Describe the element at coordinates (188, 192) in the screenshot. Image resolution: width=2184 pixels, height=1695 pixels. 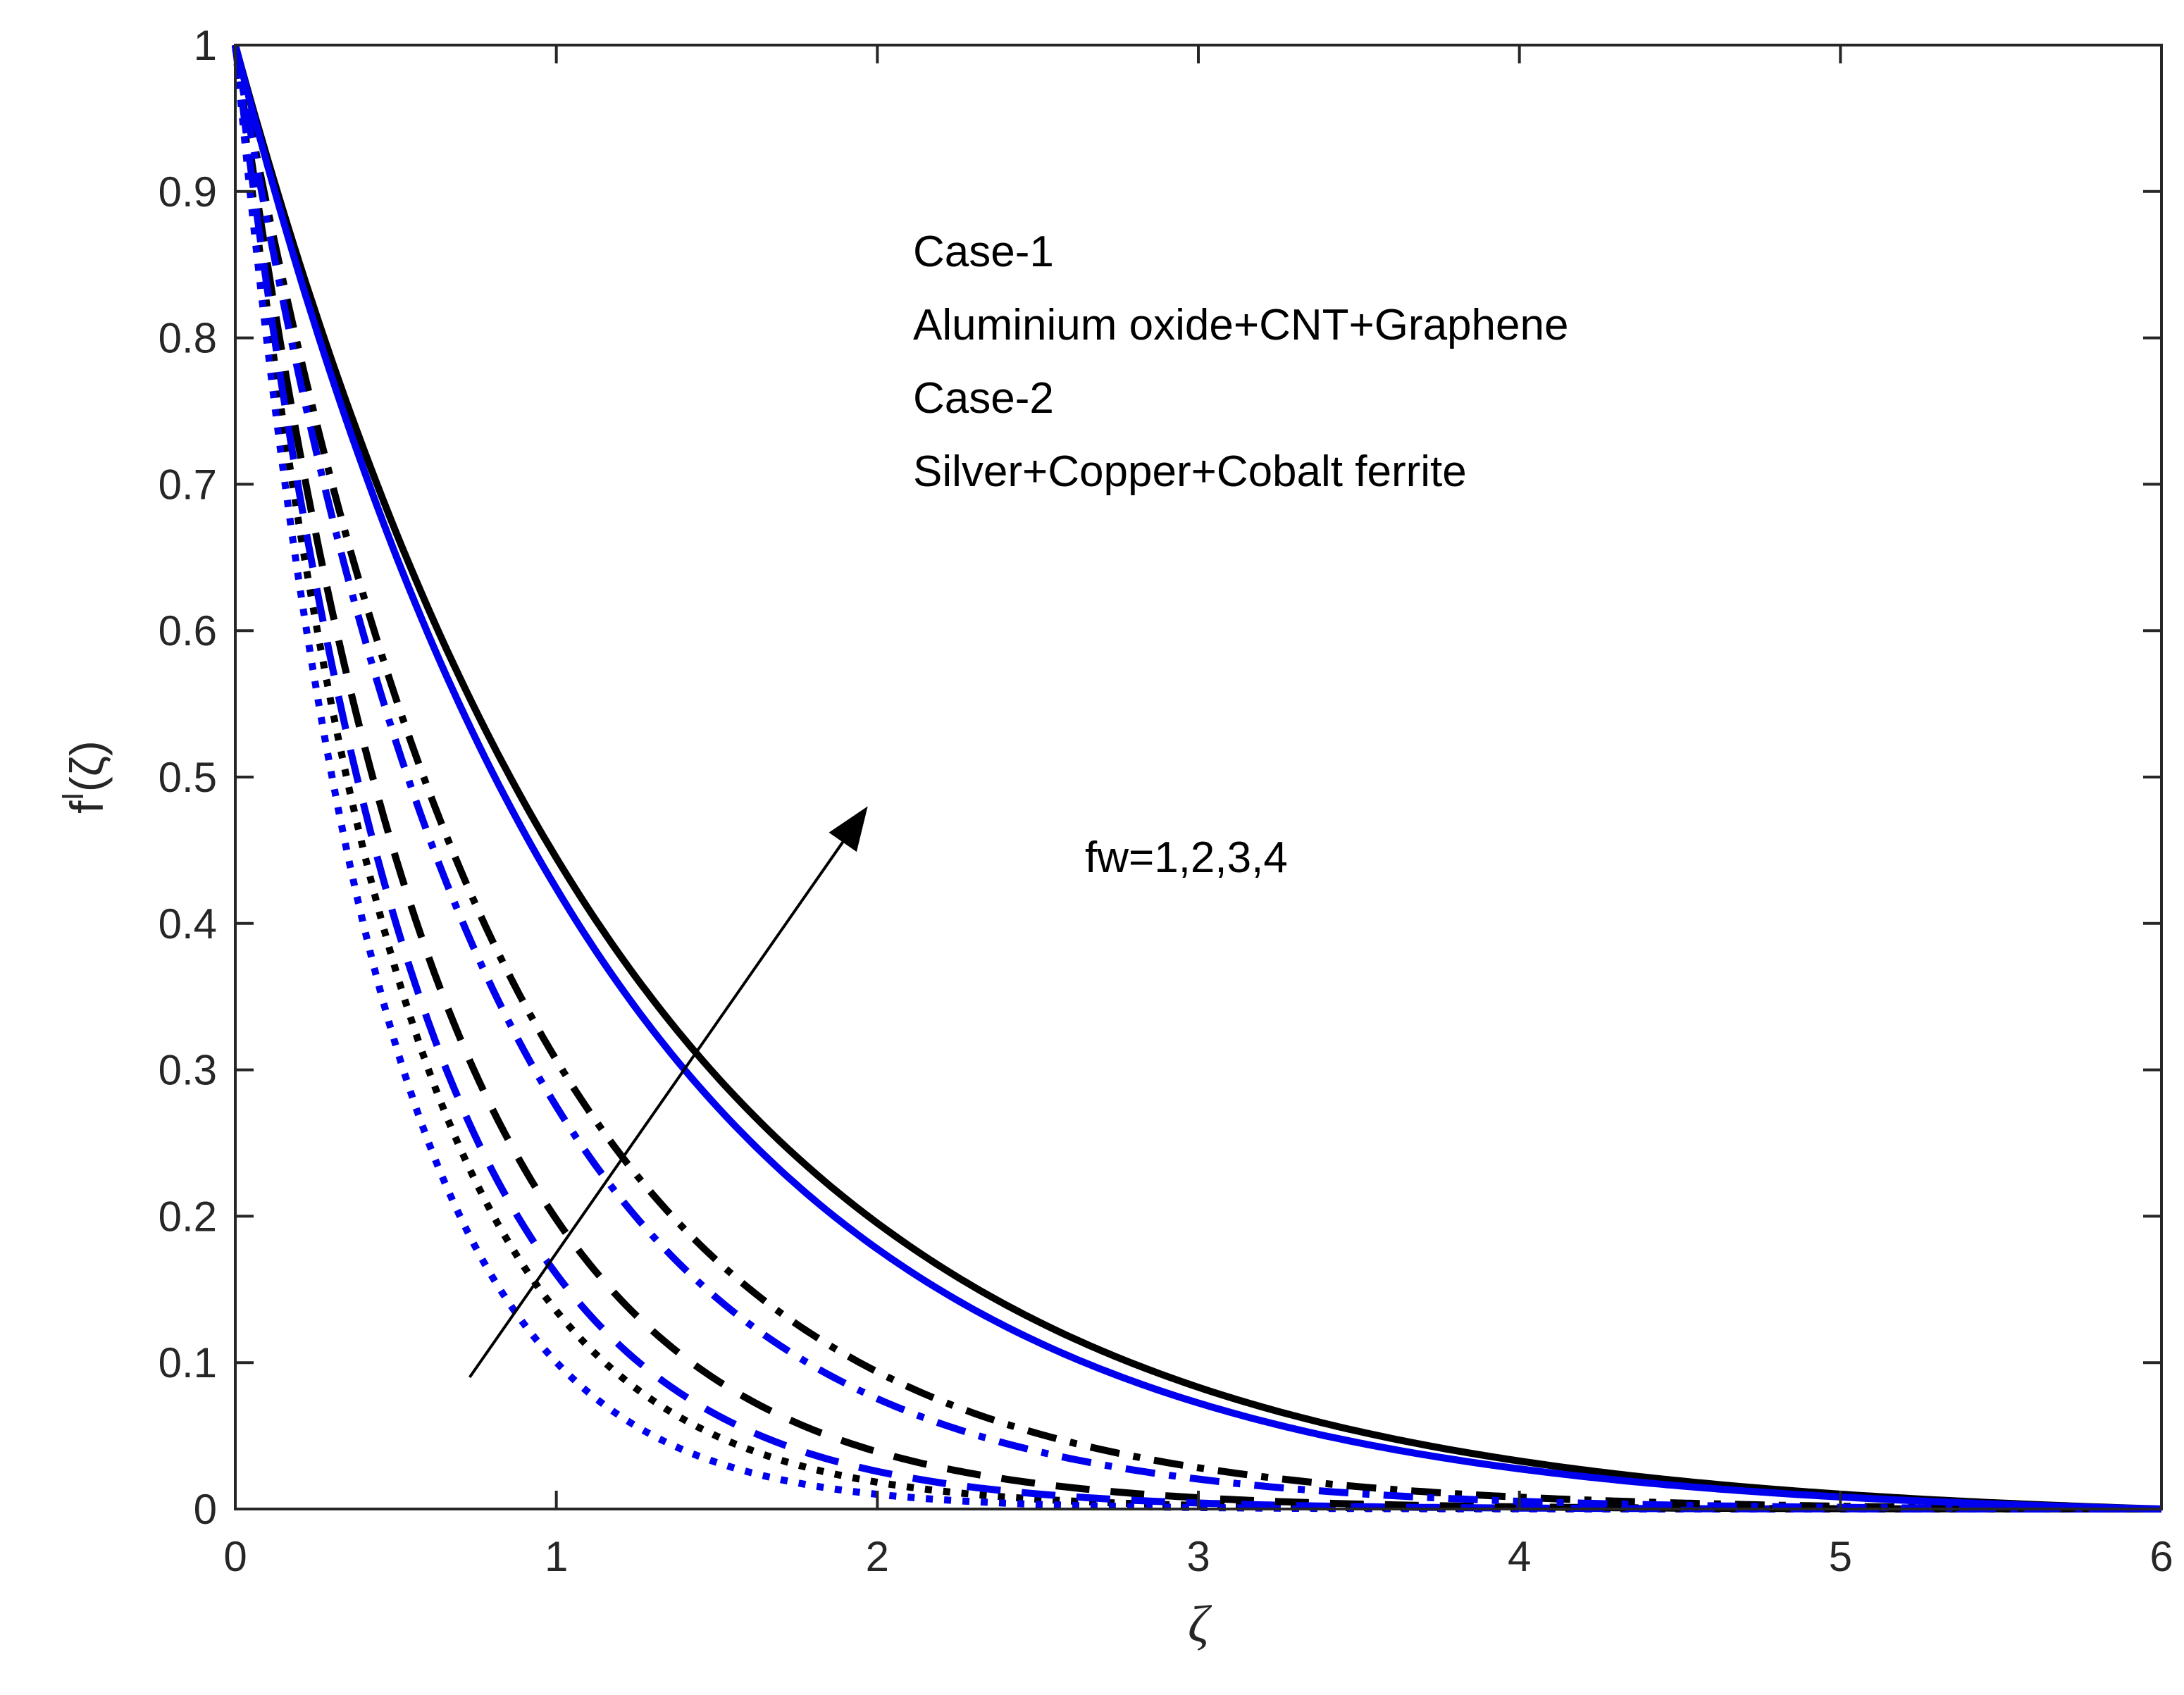
I see `y-tick-label: 0.9` at that location.